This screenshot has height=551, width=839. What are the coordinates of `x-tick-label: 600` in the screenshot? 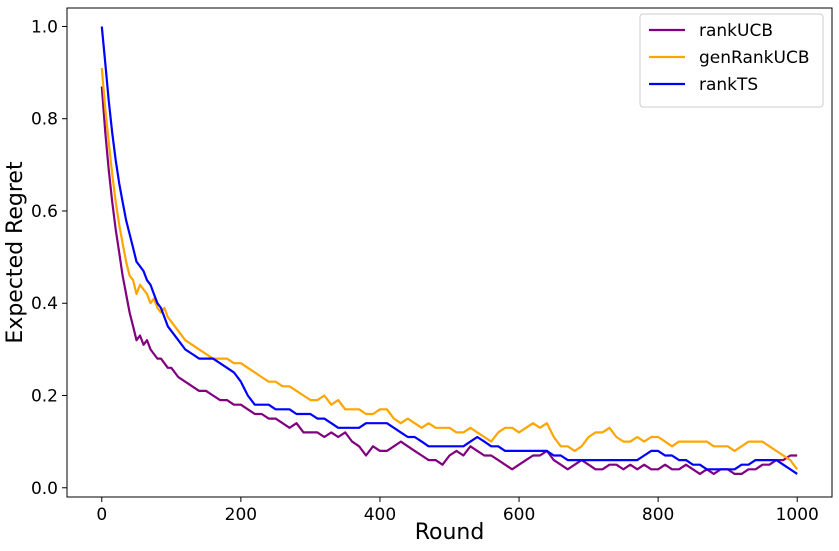 It's located at (519, 515).